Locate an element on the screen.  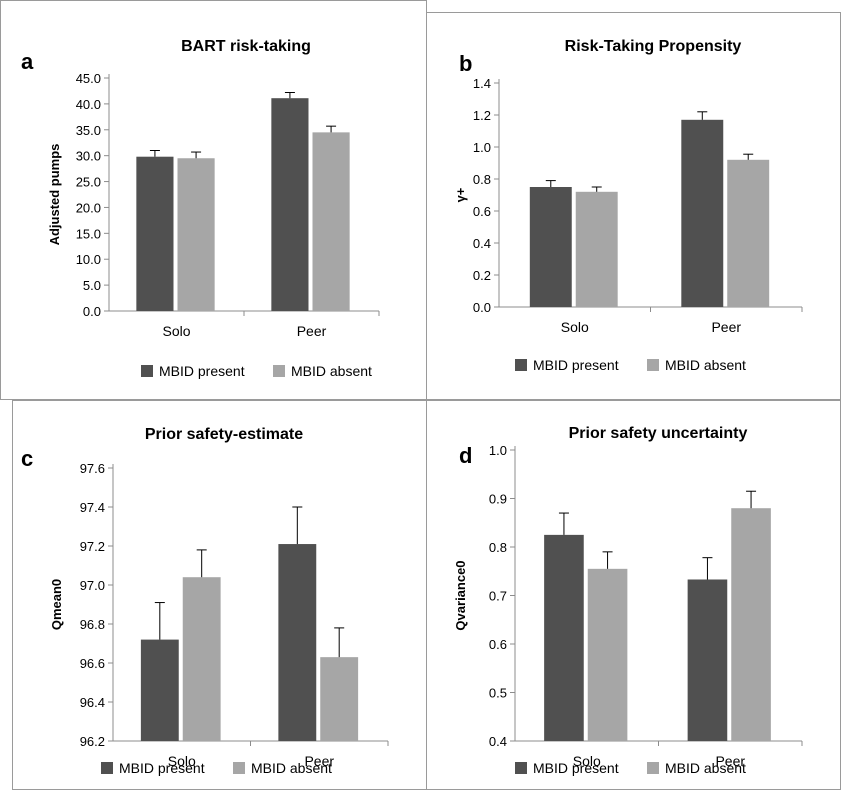
y-tick-label: 97.0 is located at coordinates (92, 585).